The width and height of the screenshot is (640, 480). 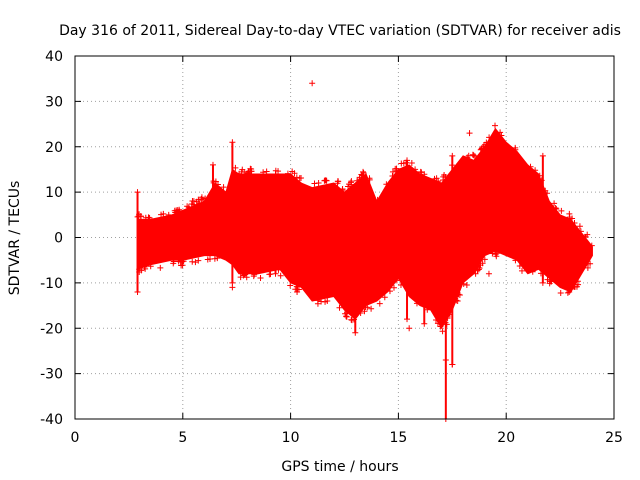 I want to click on y-tick-label: 0, so click(x=58, y=239).